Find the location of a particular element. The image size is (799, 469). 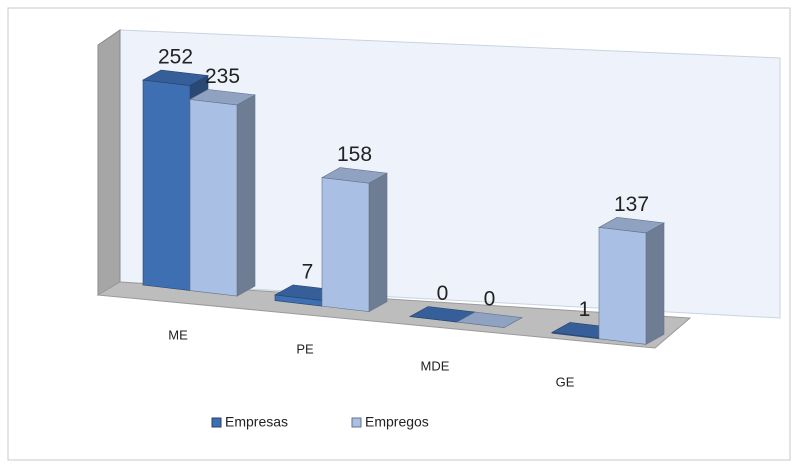

data-label: 235 is located at coordinates (222, 76).